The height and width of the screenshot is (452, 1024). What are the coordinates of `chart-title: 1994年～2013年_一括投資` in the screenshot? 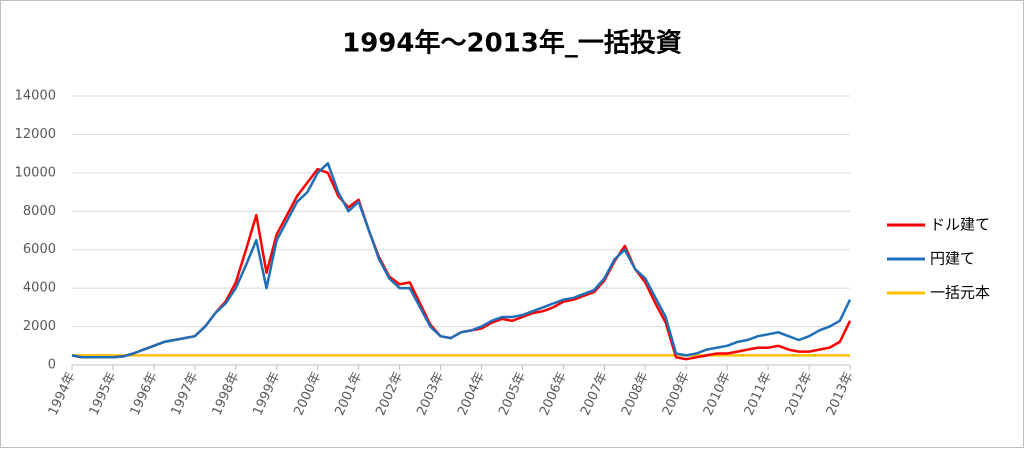 It's located at (512, 43).